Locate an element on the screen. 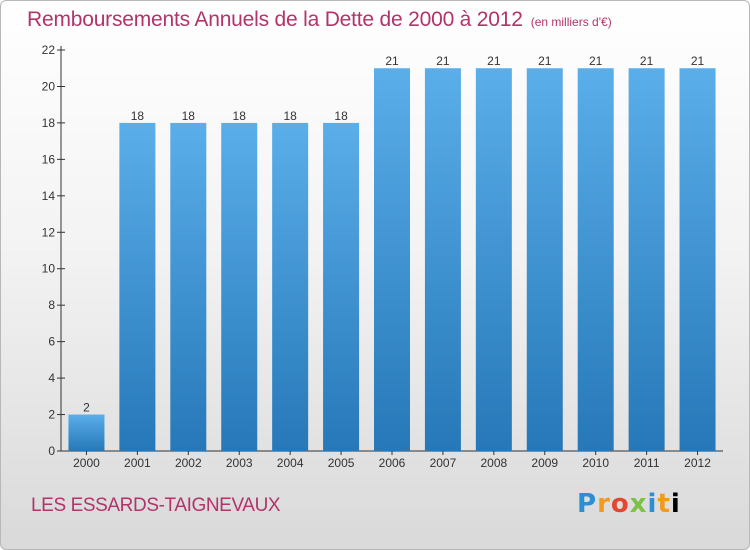 The image size is (750, 550). x-tick-label: 2012 is located at coordinates (697, 463).